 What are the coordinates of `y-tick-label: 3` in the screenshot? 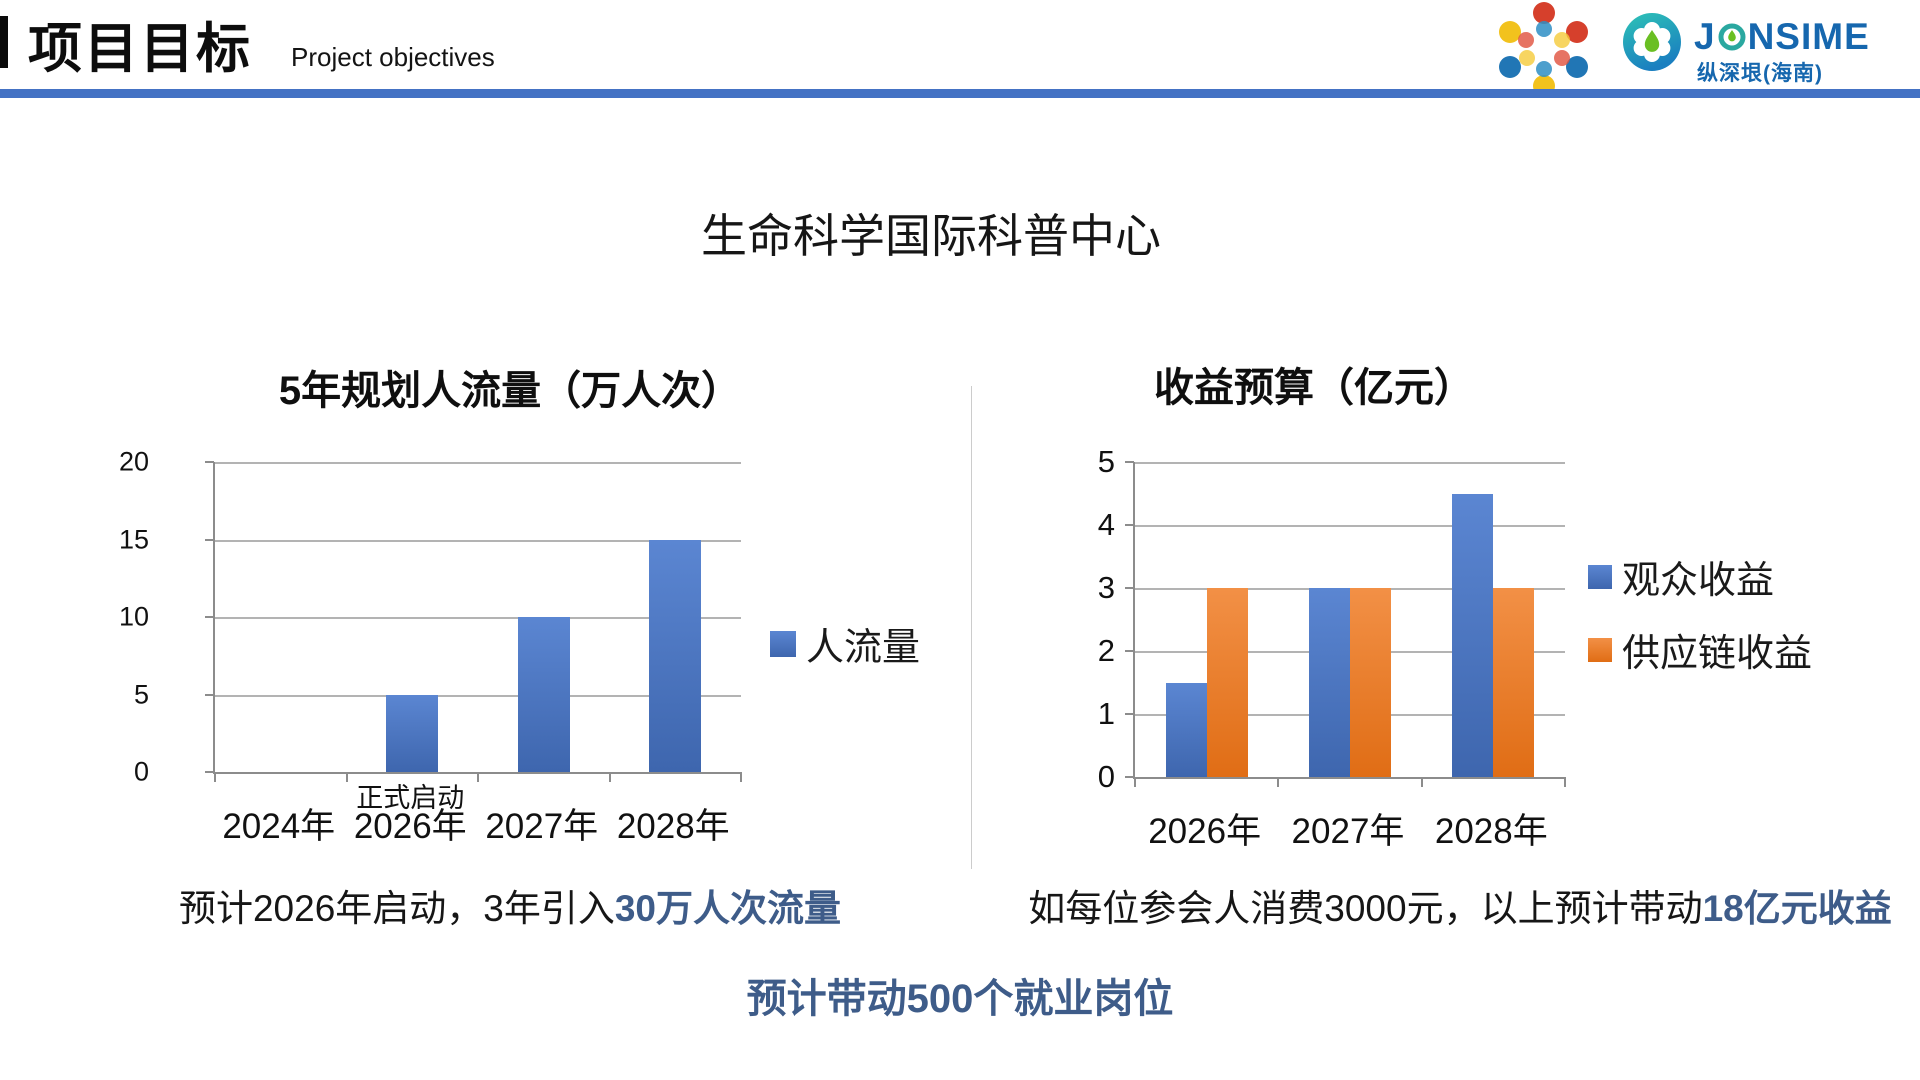 It's located at (1106, 587).